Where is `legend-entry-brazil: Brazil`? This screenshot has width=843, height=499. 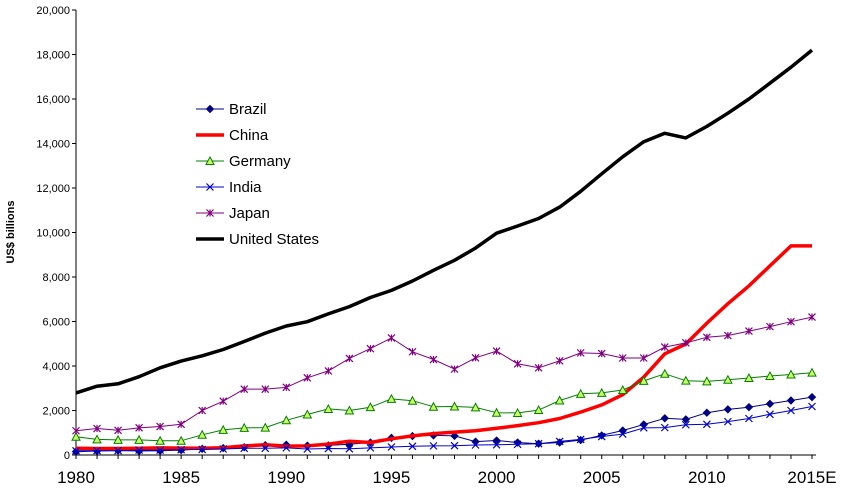
legend-entry-brazil: Brazil is located at coordinates (231, 109).